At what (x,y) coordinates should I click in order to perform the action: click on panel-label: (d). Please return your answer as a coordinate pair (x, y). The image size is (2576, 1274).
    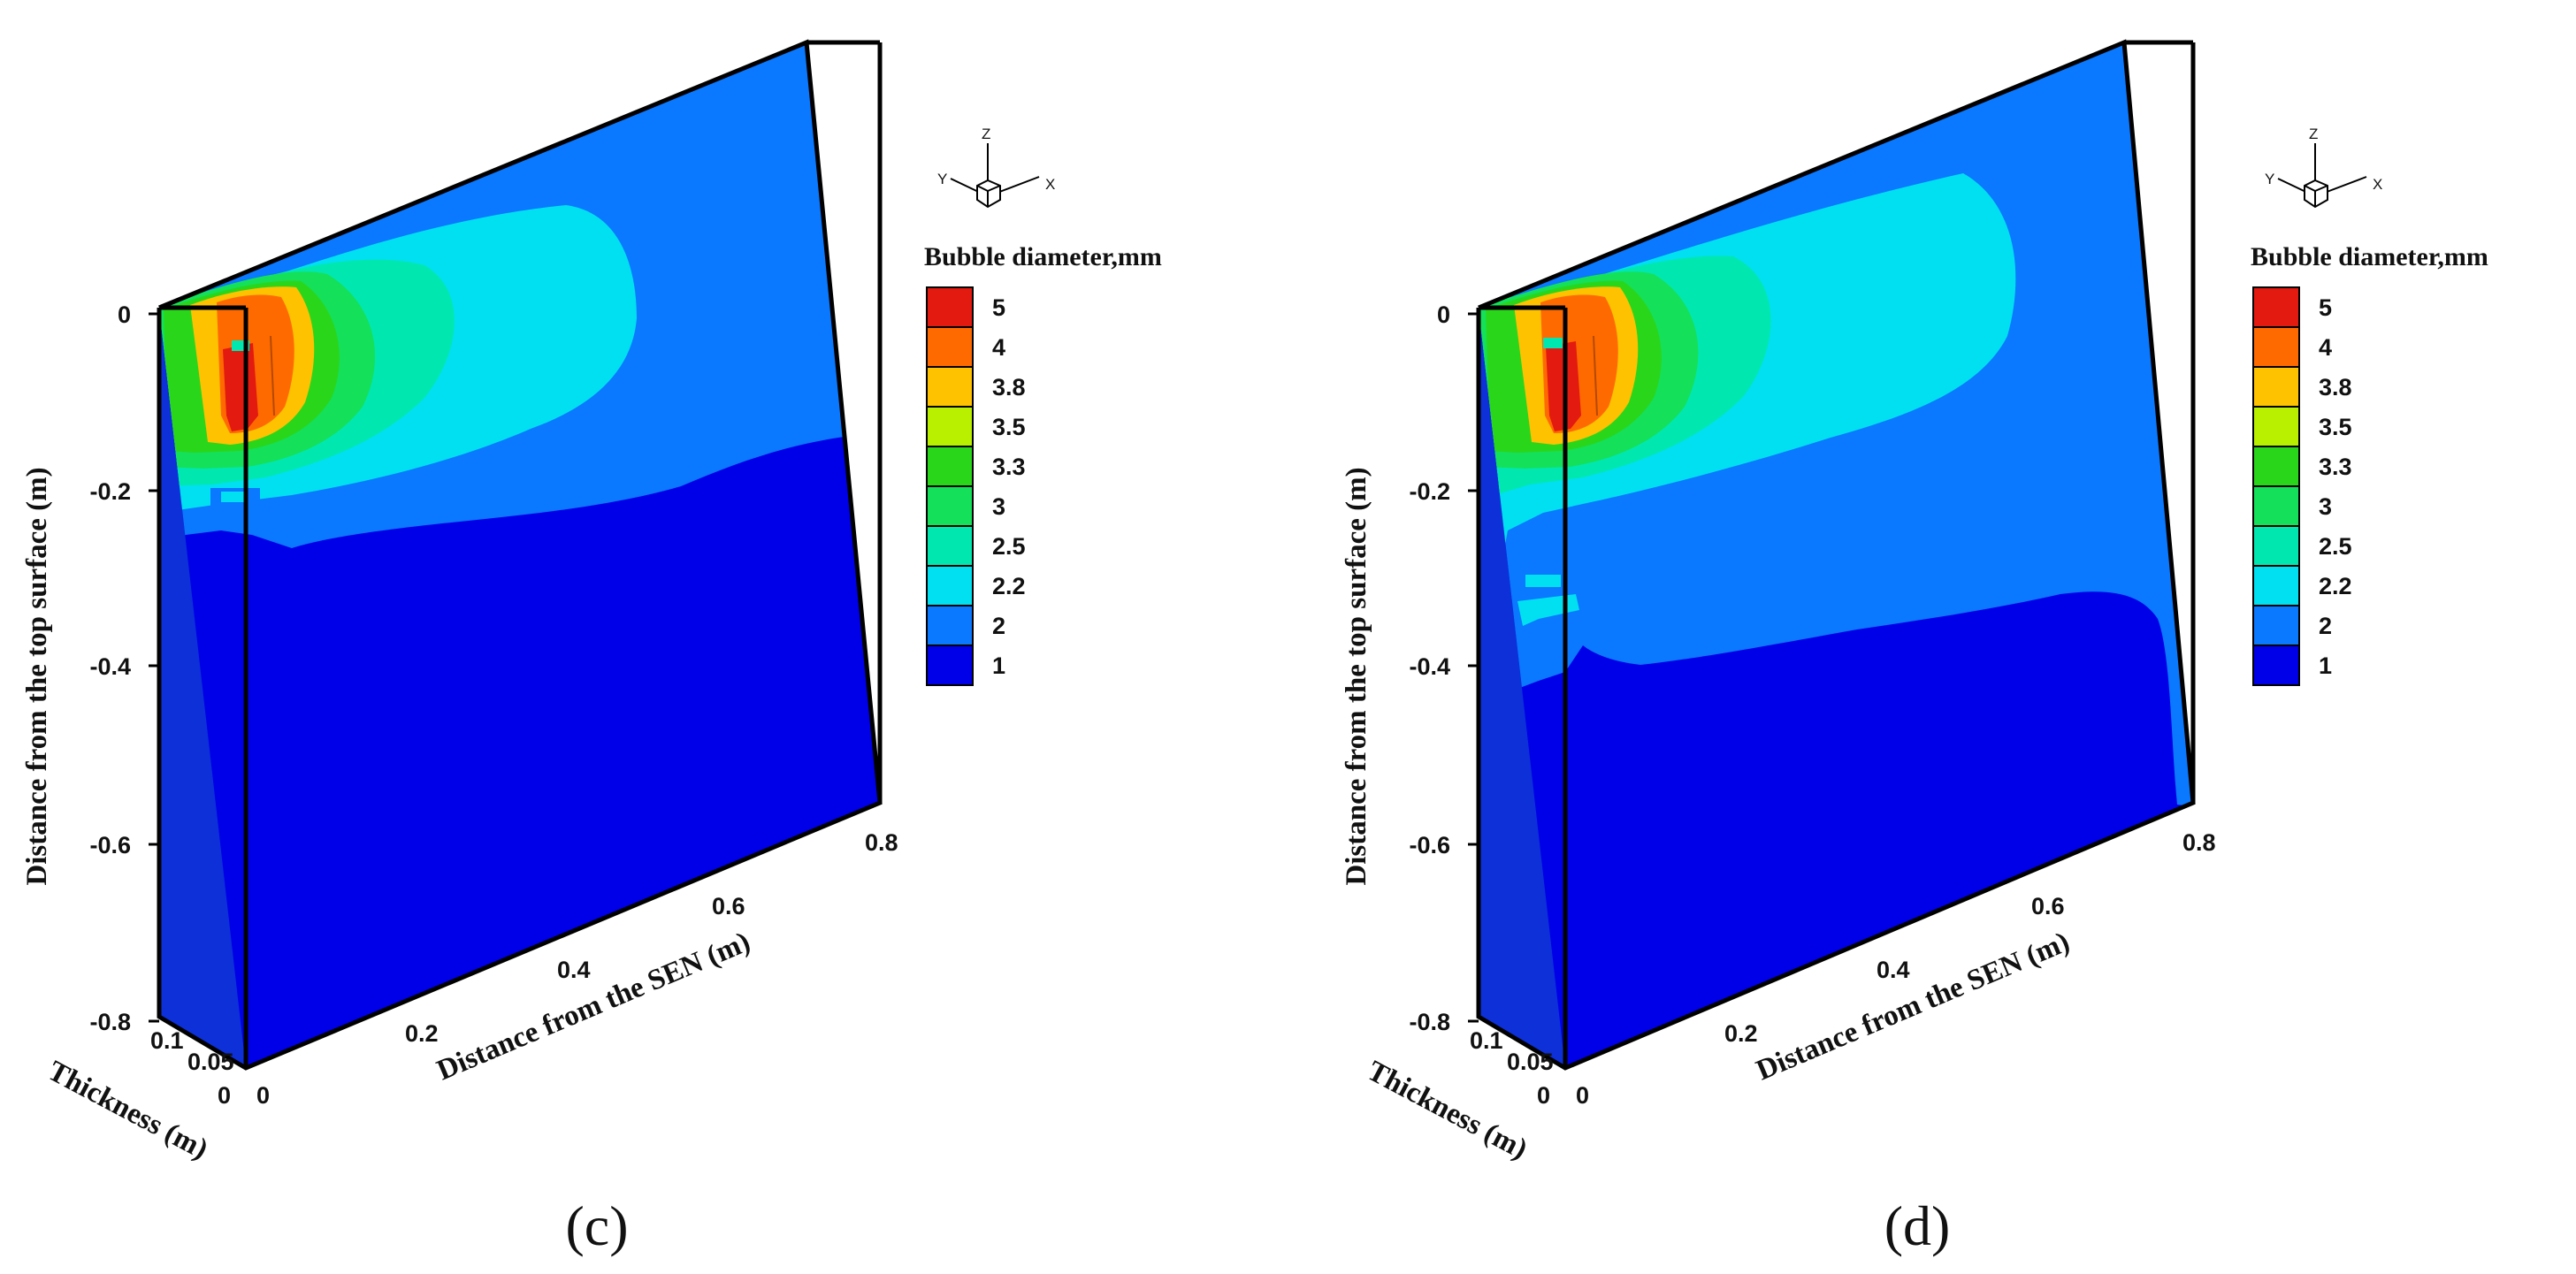
    Looking at the image, I should click on (1917, 1225).